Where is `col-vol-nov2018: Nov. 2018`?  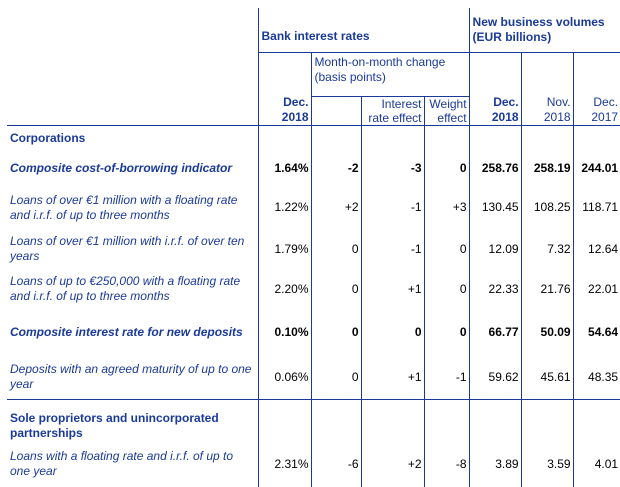 col-vol-nov2018: Nov. 2018 is located at coordinates (547, 88).